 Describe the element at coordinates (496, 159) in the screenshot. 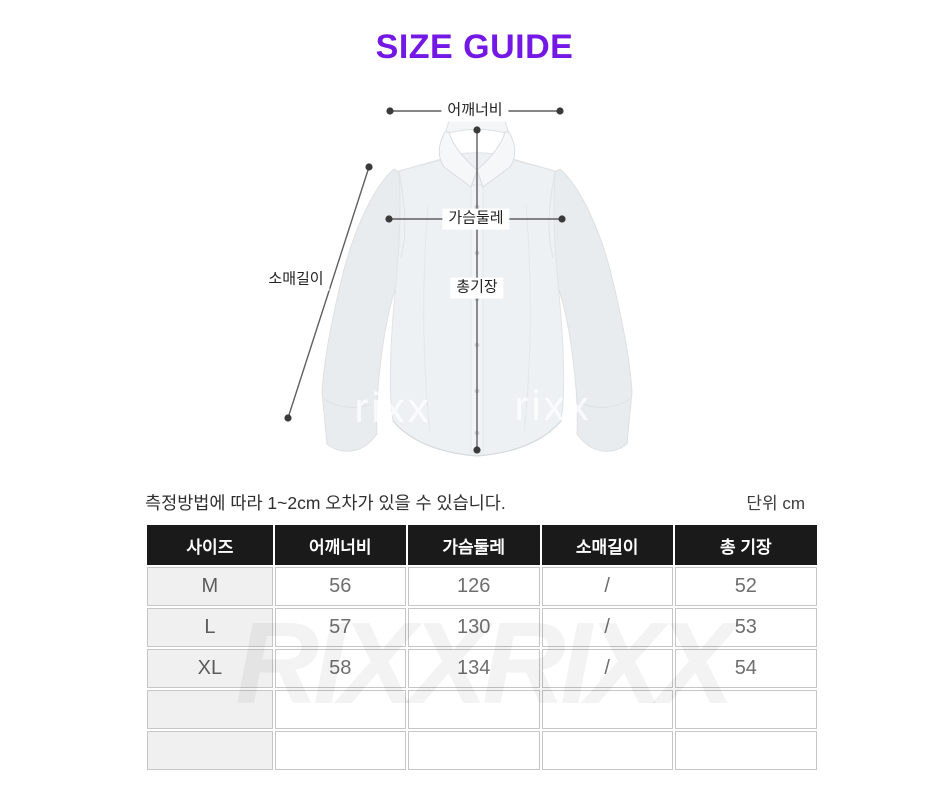

I see `collar-right-wing` at that location.